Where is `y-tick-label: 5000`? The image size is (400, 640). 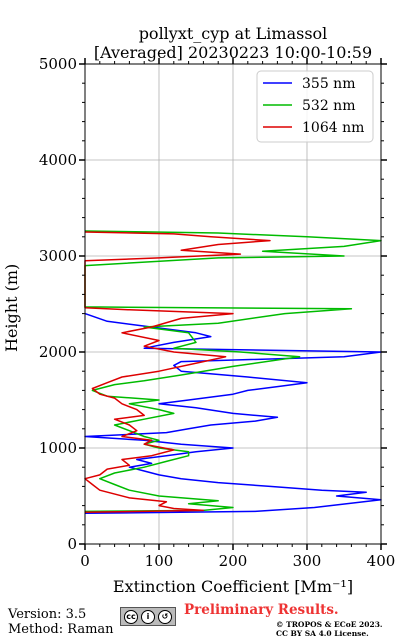 y-tick-label: 5000 is located at coordinates (58, 64).